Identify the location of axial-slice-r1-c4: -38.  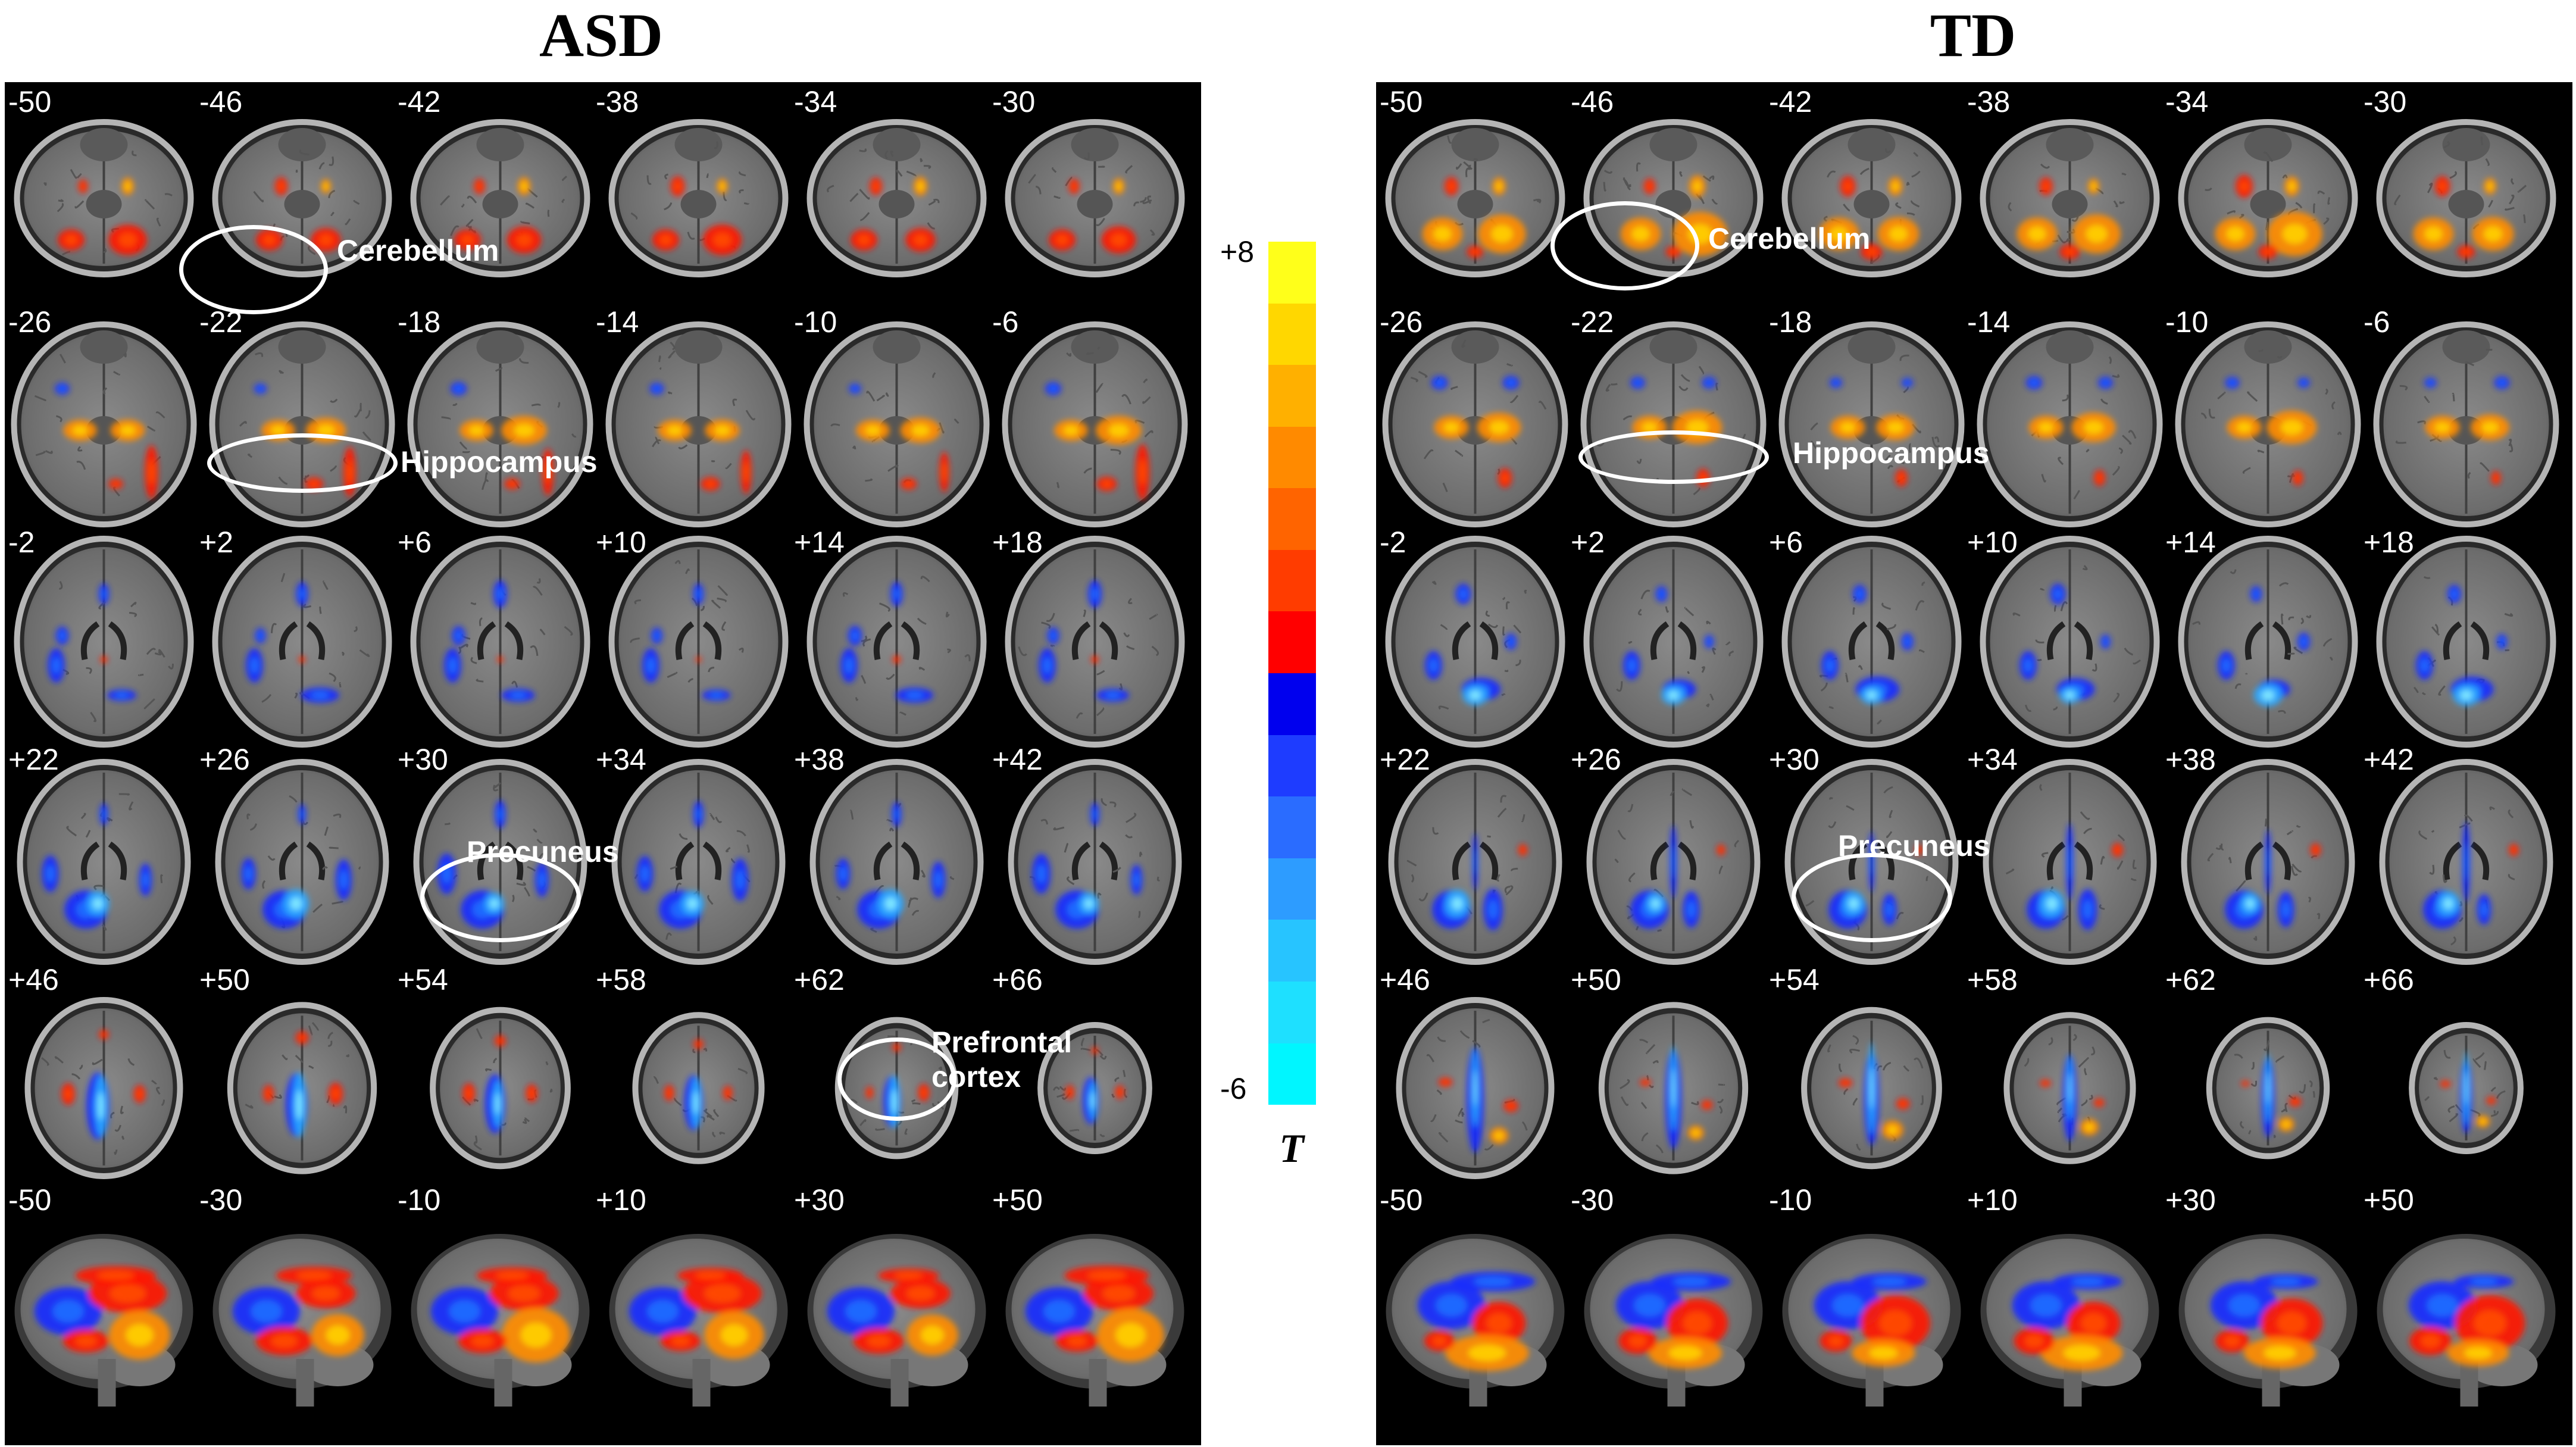
(697, 195).